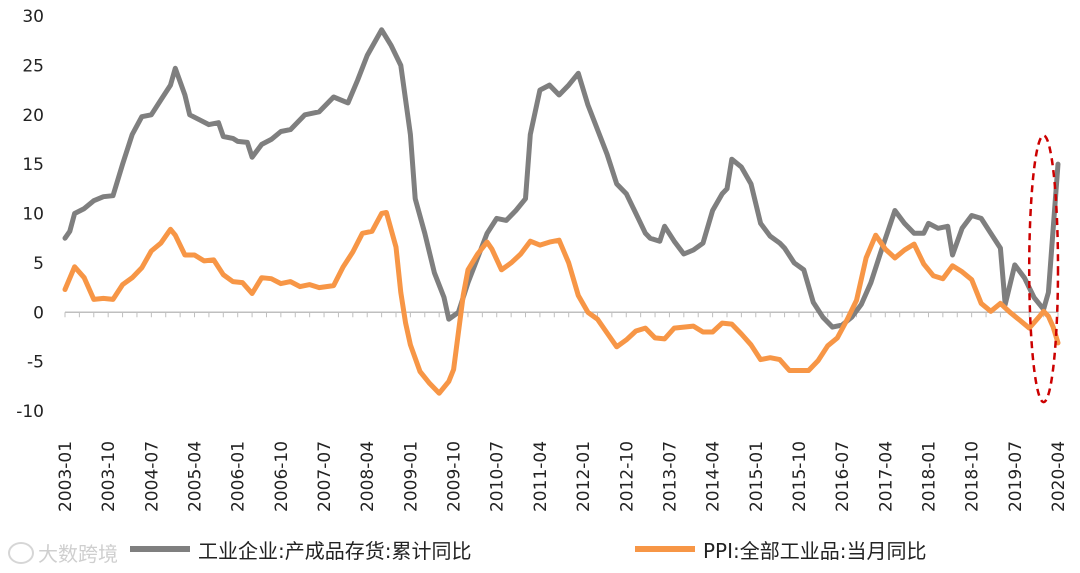 The height and width of the screenshot is (573, 1080). Describe the element at coordinates (1016, 476) in the screenshot. I see `x-tick-label: 2019-07` at that location.